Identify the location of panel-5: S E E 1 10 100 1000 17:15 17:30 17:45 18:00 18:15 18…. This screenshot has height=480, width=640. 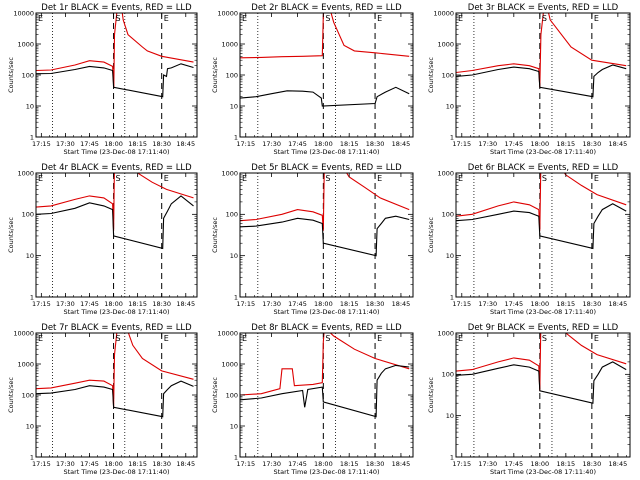
(312, 239).